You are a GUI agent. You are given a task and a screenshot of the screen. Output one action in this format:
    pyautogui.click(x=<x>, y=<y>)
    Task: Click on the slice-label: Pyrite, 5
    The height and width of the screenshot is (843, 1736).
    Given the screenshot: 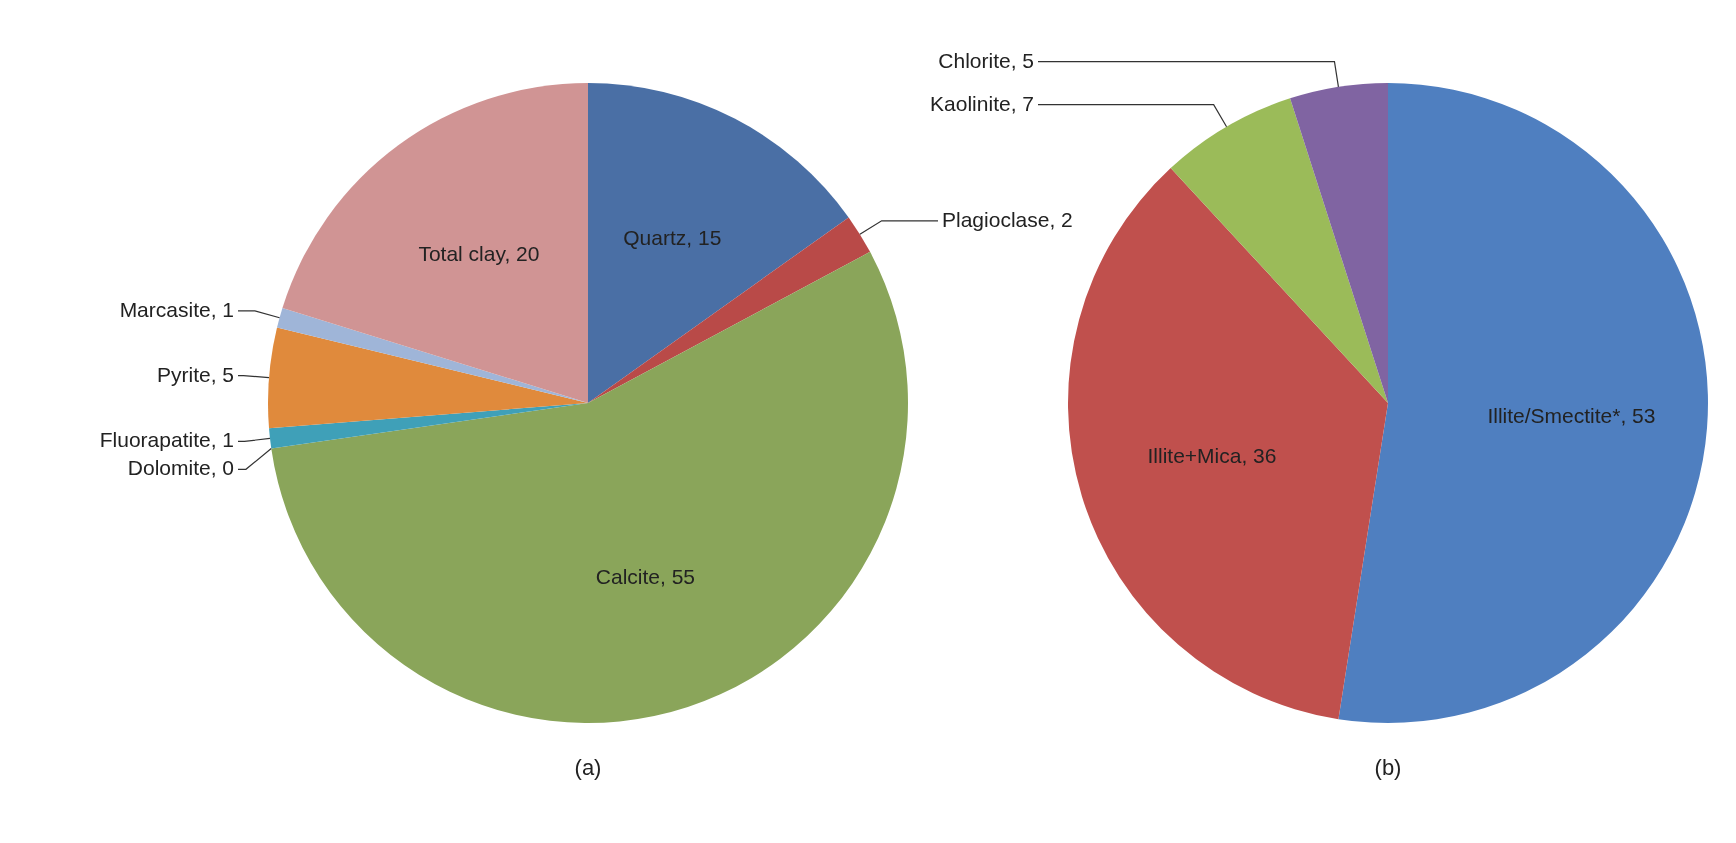 What is the action you would take?
    pyautogui.click(x=195, y=374)
    